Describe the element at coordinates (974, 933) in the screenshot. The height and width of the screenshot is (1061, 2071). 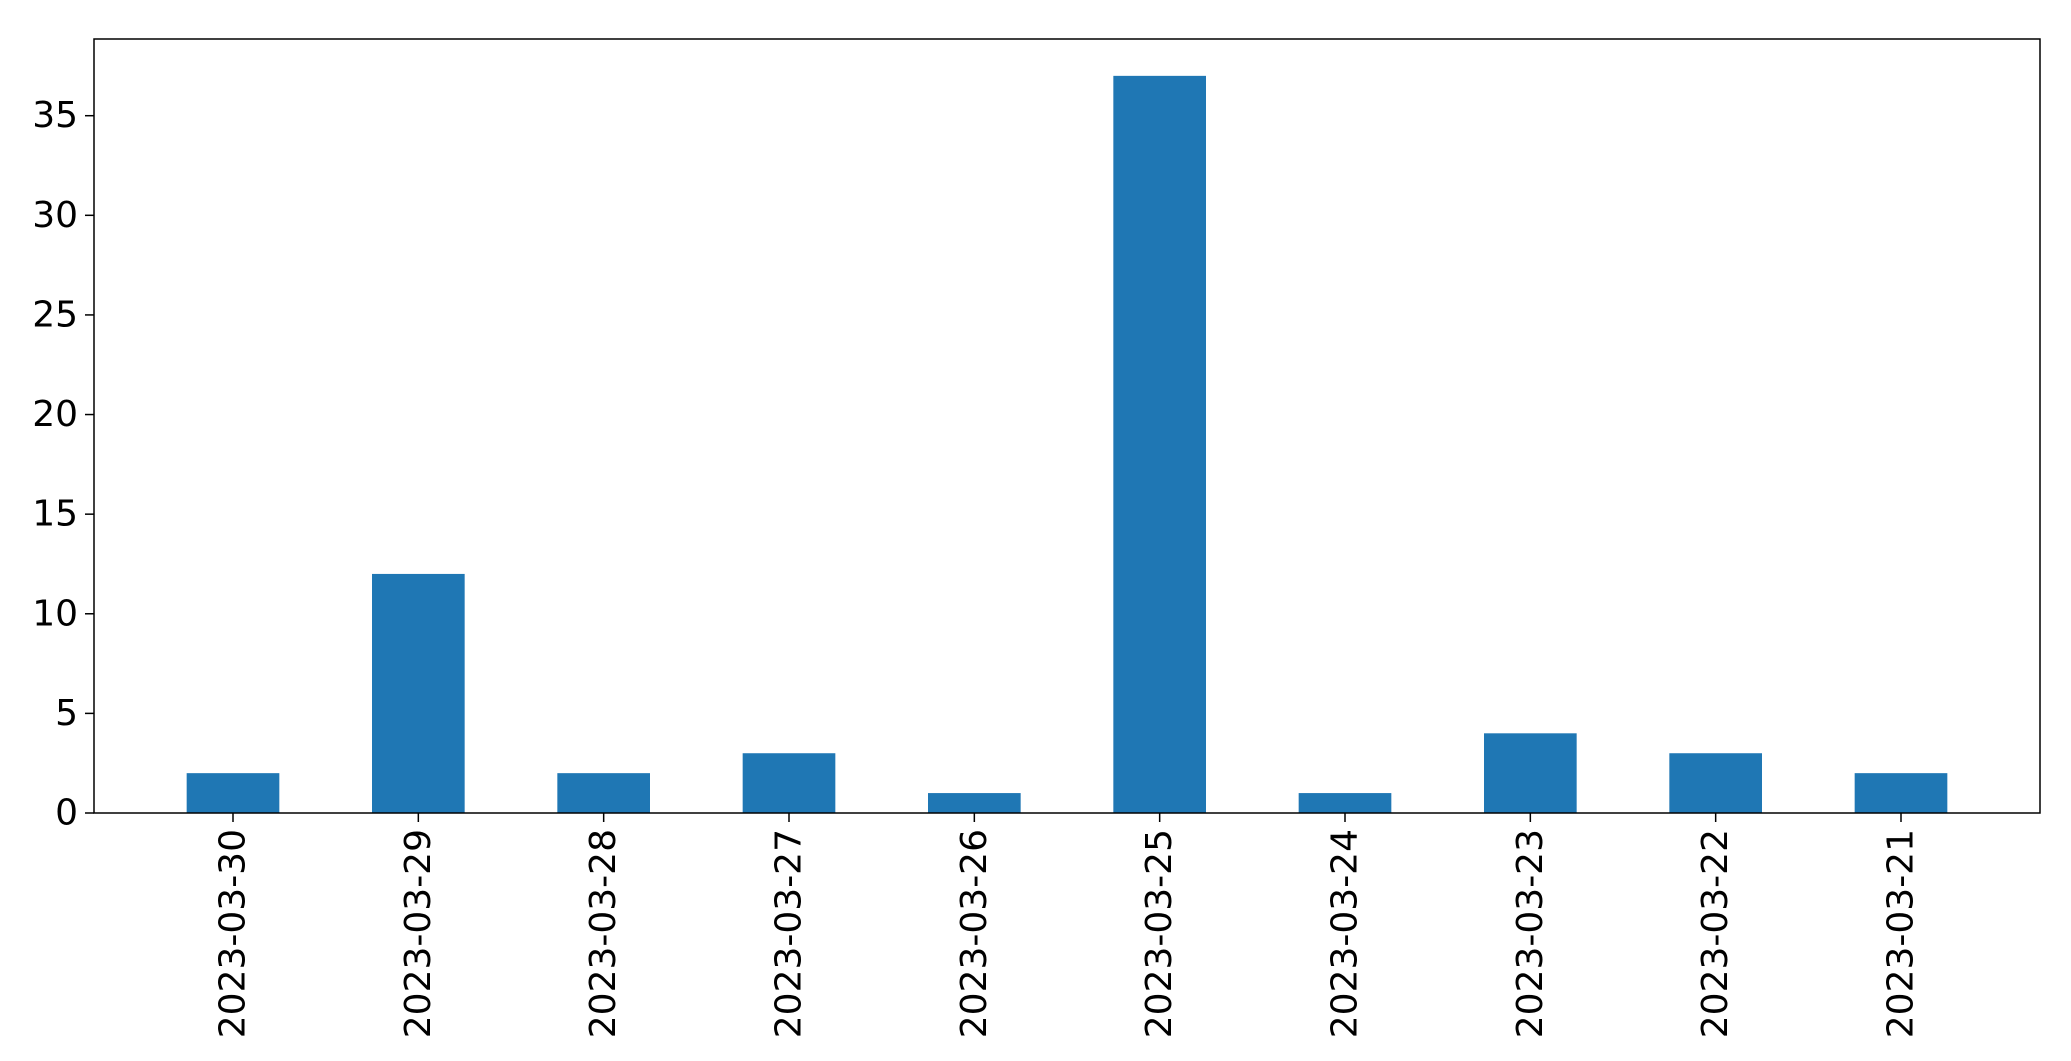
I see `x-tick-label: 2023-03-26` at that location.